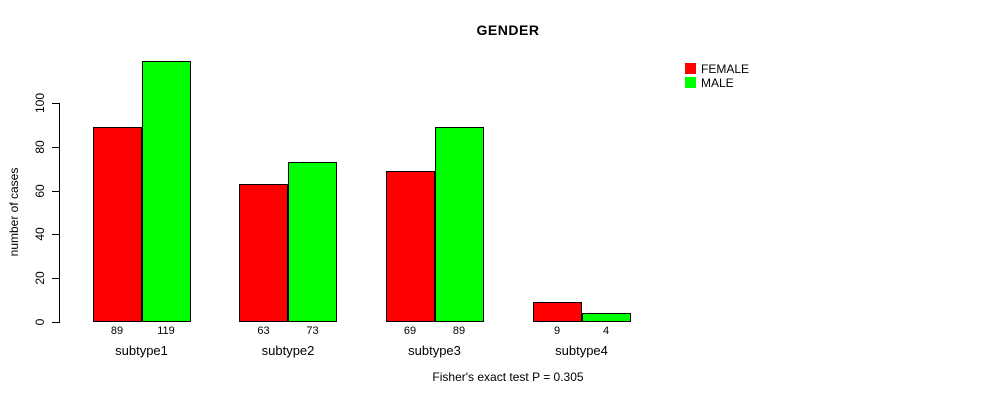 The height and width of the screenshot is (400, 990). What do you see at coordinates (508, 30) in the screenshot?
I see `chart-title: GENDER` at bounding box center [508, 30].